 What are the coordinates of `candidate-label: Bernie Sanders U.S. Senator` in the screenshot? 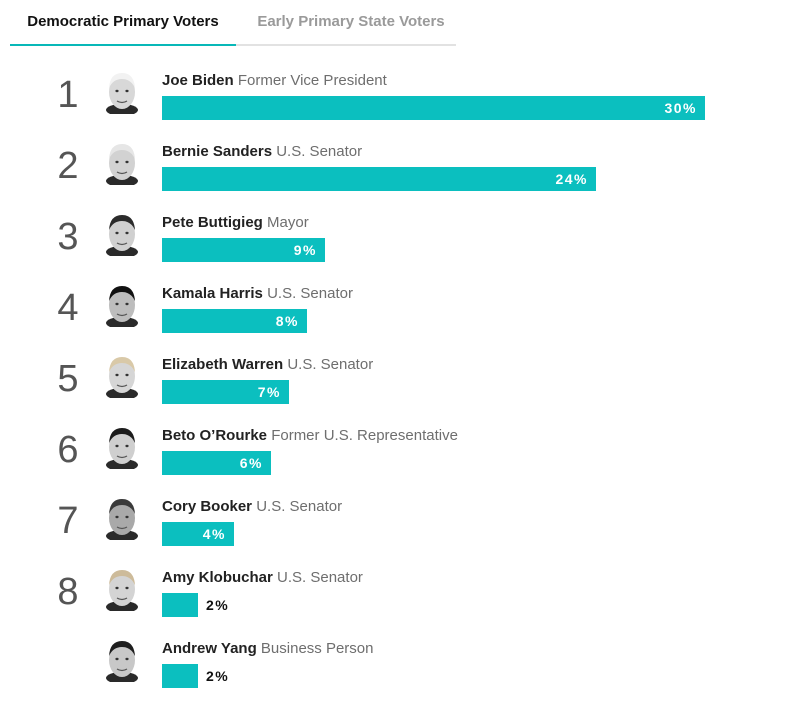 It's located at (262, 152).